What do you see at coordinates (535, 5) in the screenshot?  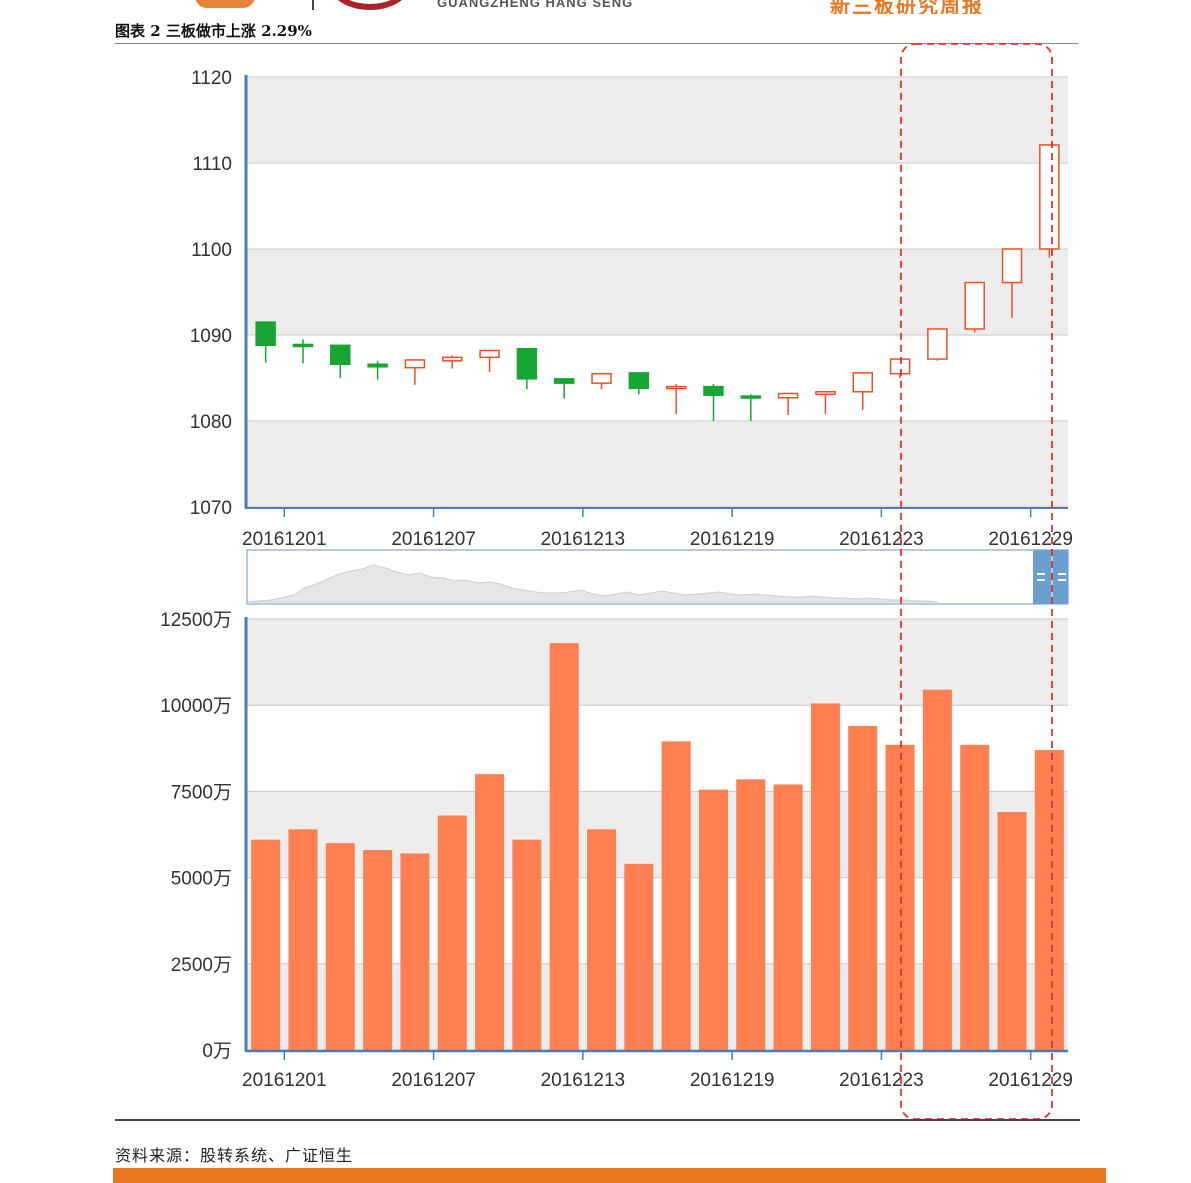 I see `brand-logo-text: GUANGZHENG HANG SENG` at bounding box center [535, 5].